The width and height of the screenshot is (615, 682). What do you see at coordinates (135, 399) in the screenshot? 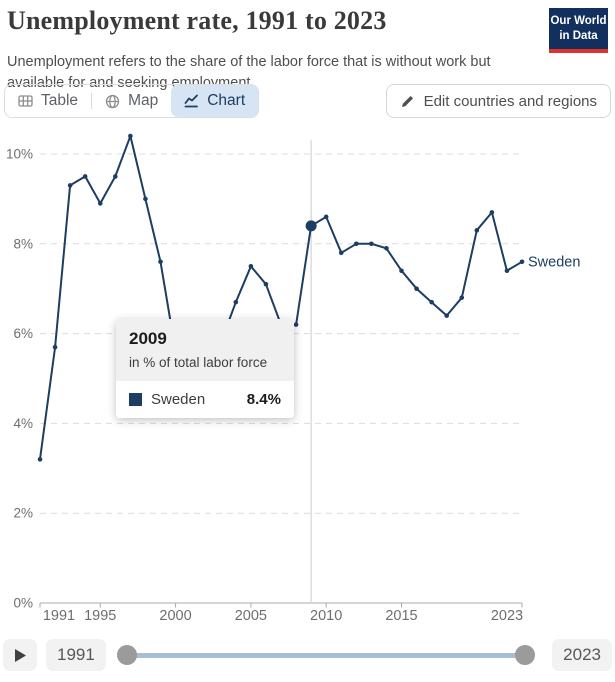
I see `tooltip-swatch` at bounding box center [135, 399].